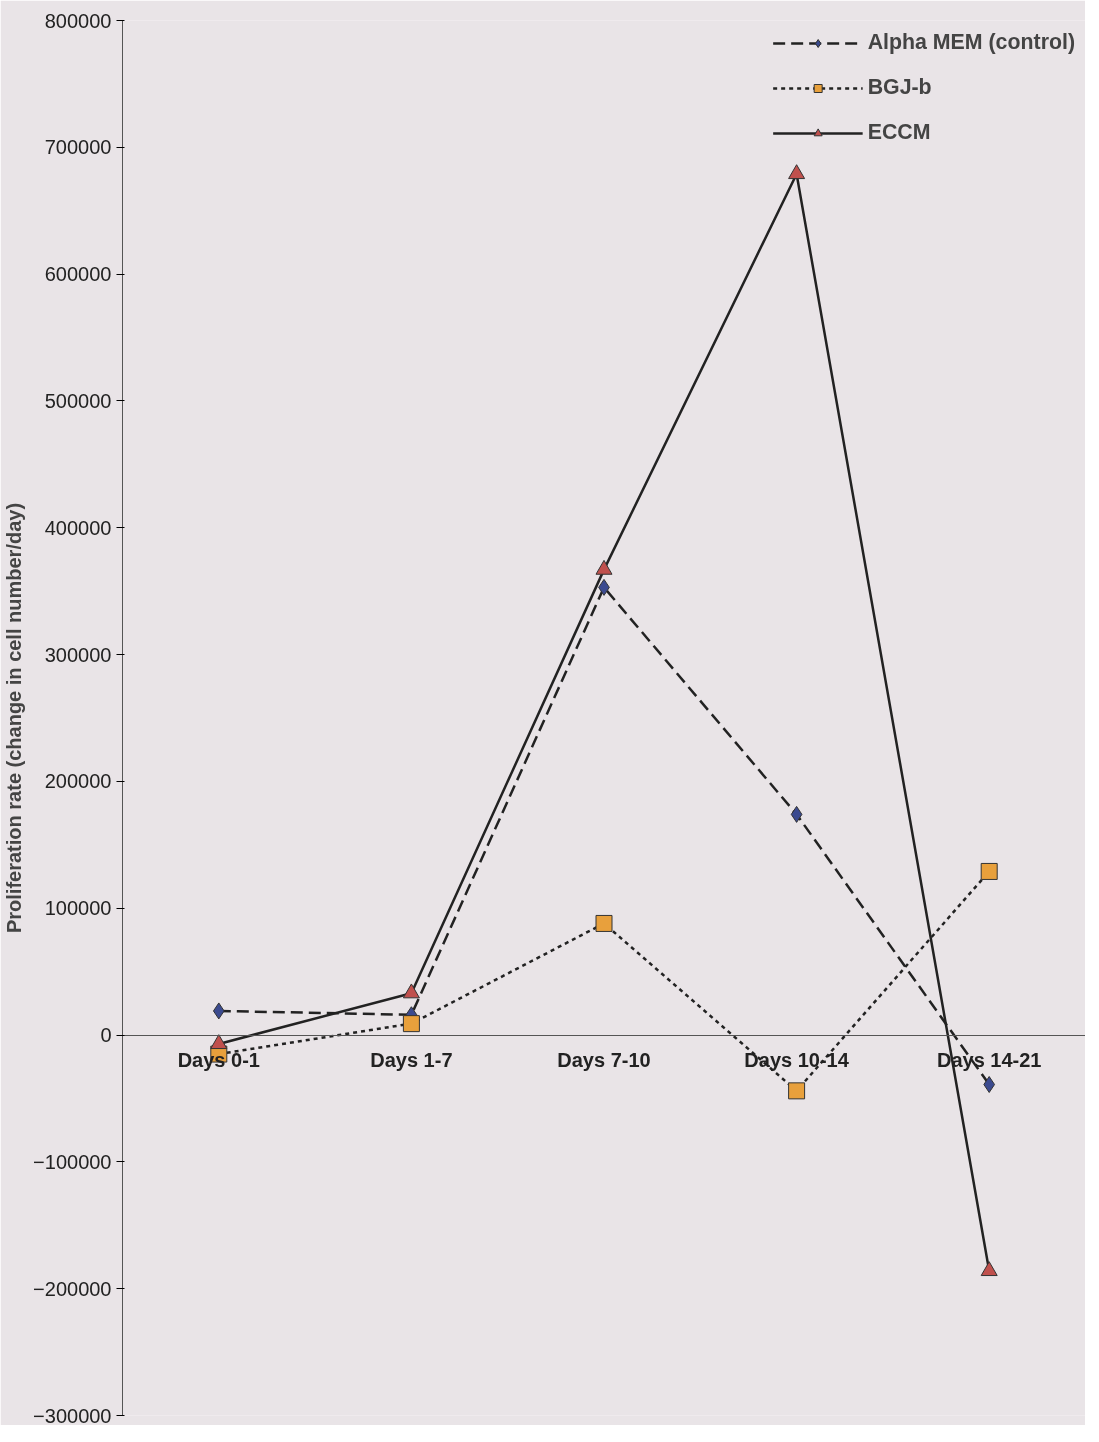 The width and height of the screenshot is (1099, 1442). What do you see at coordinates (72, 1415) in the screenshot?
I see `y-tick-label: −300000` at bounding box center [72, 1415].